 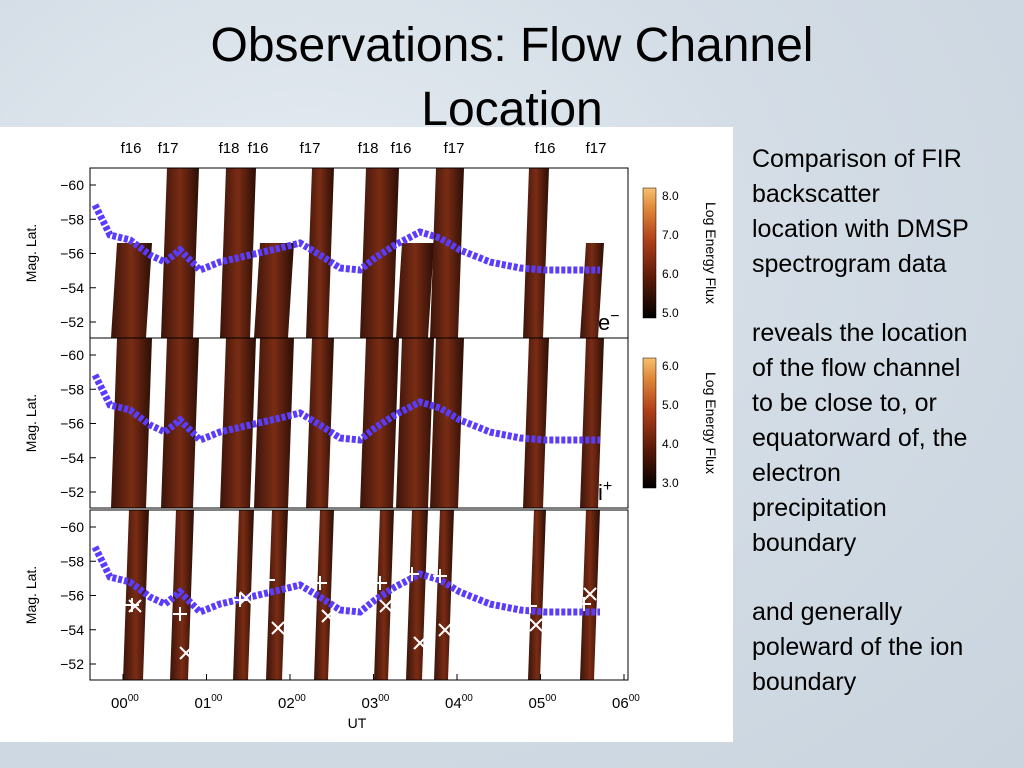 I want to click on colorbar-tick-label: 4.0, so click(x=670, y=444).